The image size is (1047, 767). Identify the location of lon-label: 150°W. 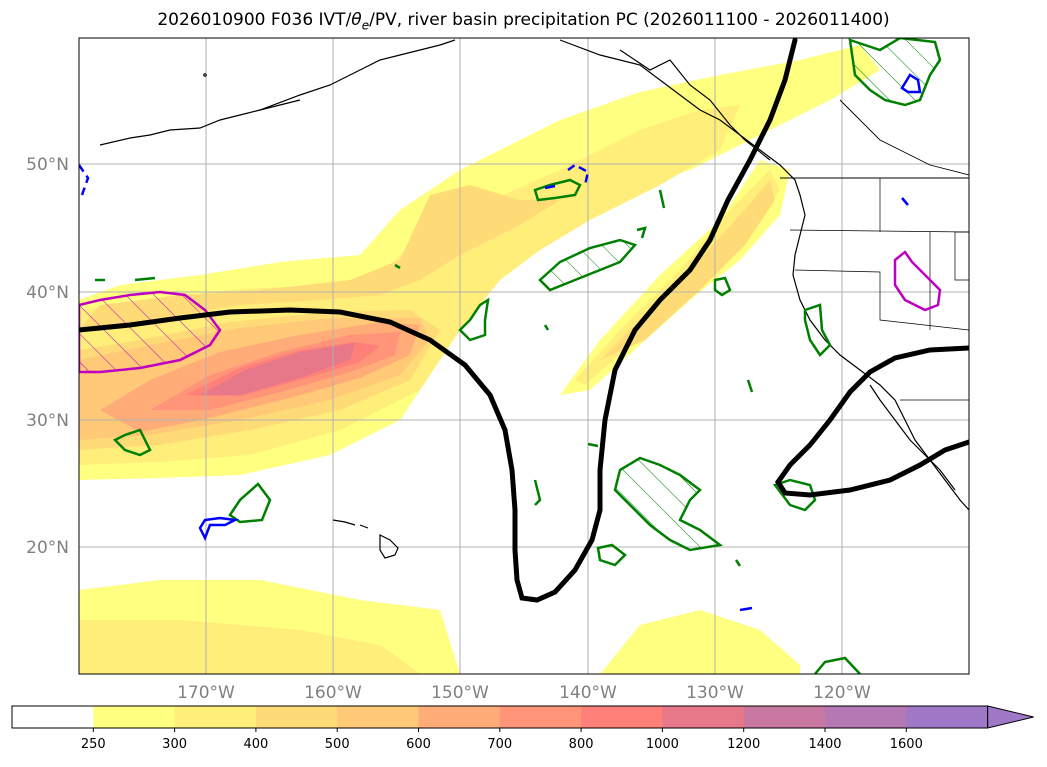
(460, 693).